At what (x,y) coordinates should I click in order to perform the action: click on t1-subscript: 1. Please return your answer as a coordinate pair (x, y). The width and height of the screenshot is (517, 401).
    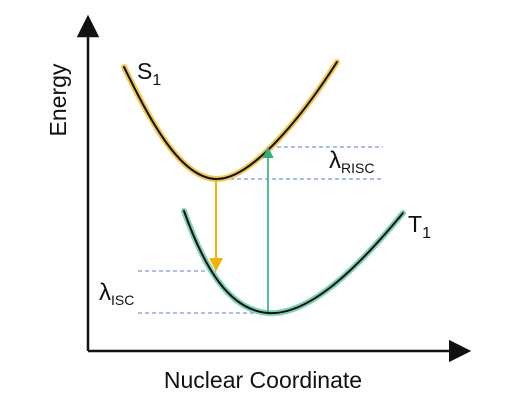
    Looking at the image, I should click on (426, 233).